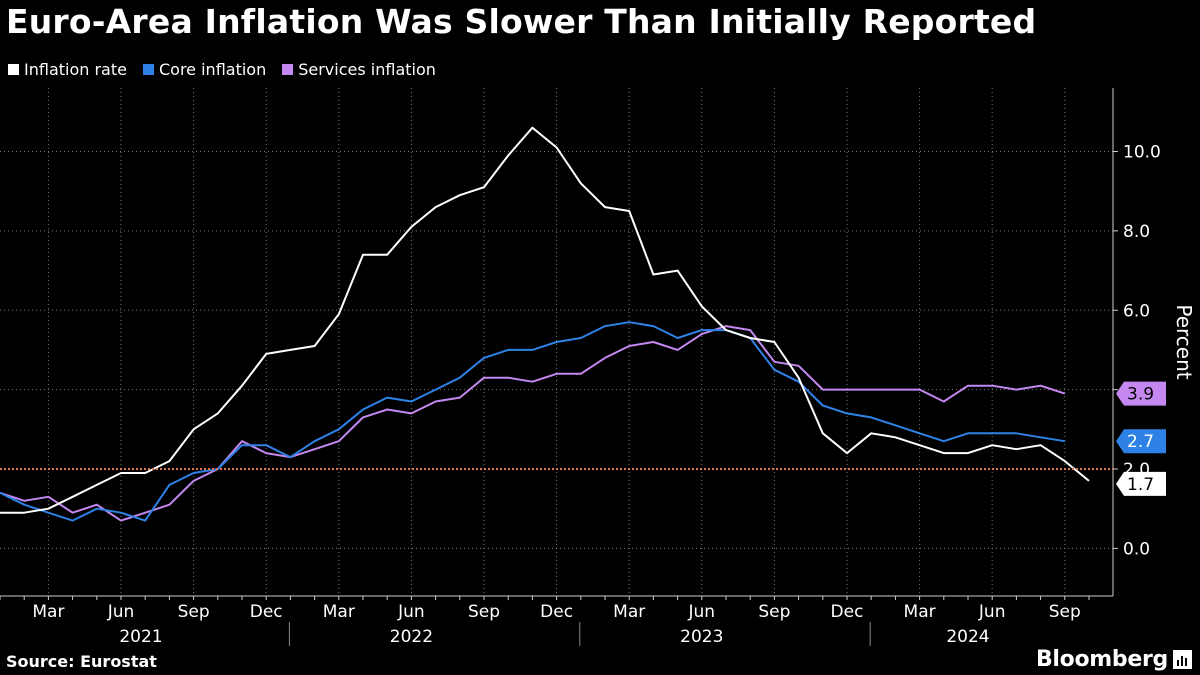 The height and width of the screenshot is (675, 1200). What do you see at coordinates (411, 637) in the screenshot?
I see `x-year-label: 2022` at bounding box center [411, 637].